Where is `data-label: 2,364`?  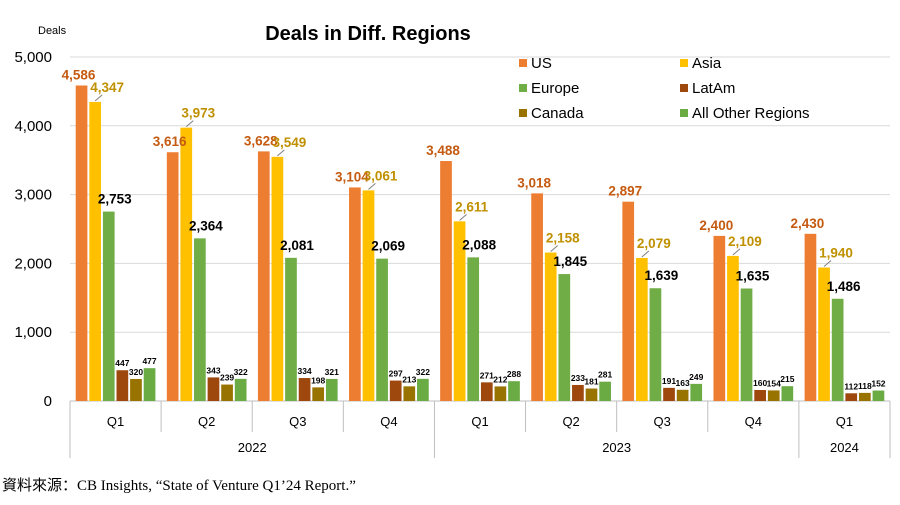 data-label: 2,364 is located at coordinates (206, 225).